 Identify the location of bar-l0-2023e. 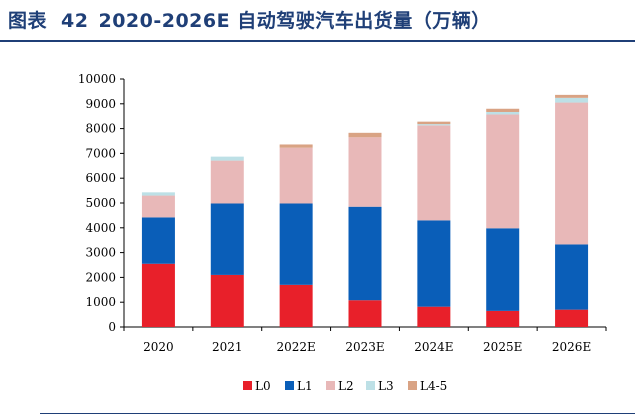
(365, 313).